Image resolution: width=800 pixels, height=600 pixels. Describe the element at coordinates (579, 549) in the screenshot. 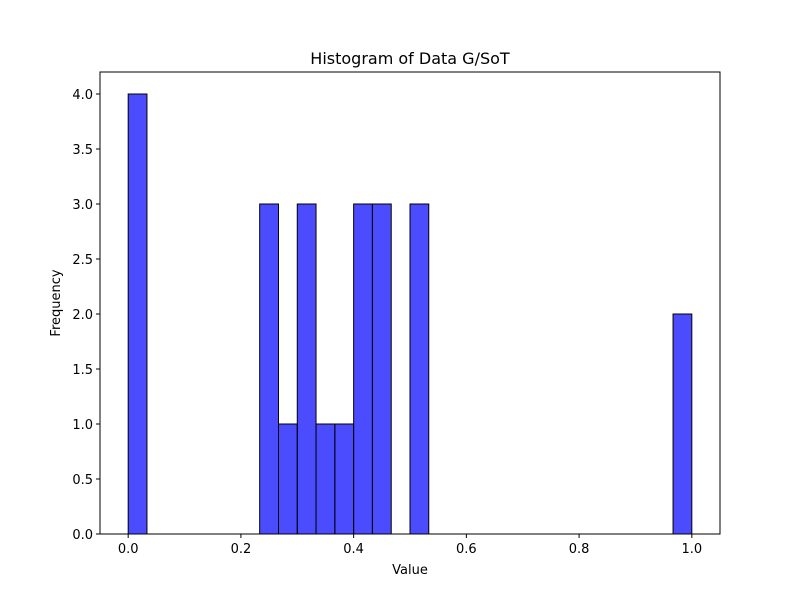

I see `x-tick-label: 0.8` at that location.